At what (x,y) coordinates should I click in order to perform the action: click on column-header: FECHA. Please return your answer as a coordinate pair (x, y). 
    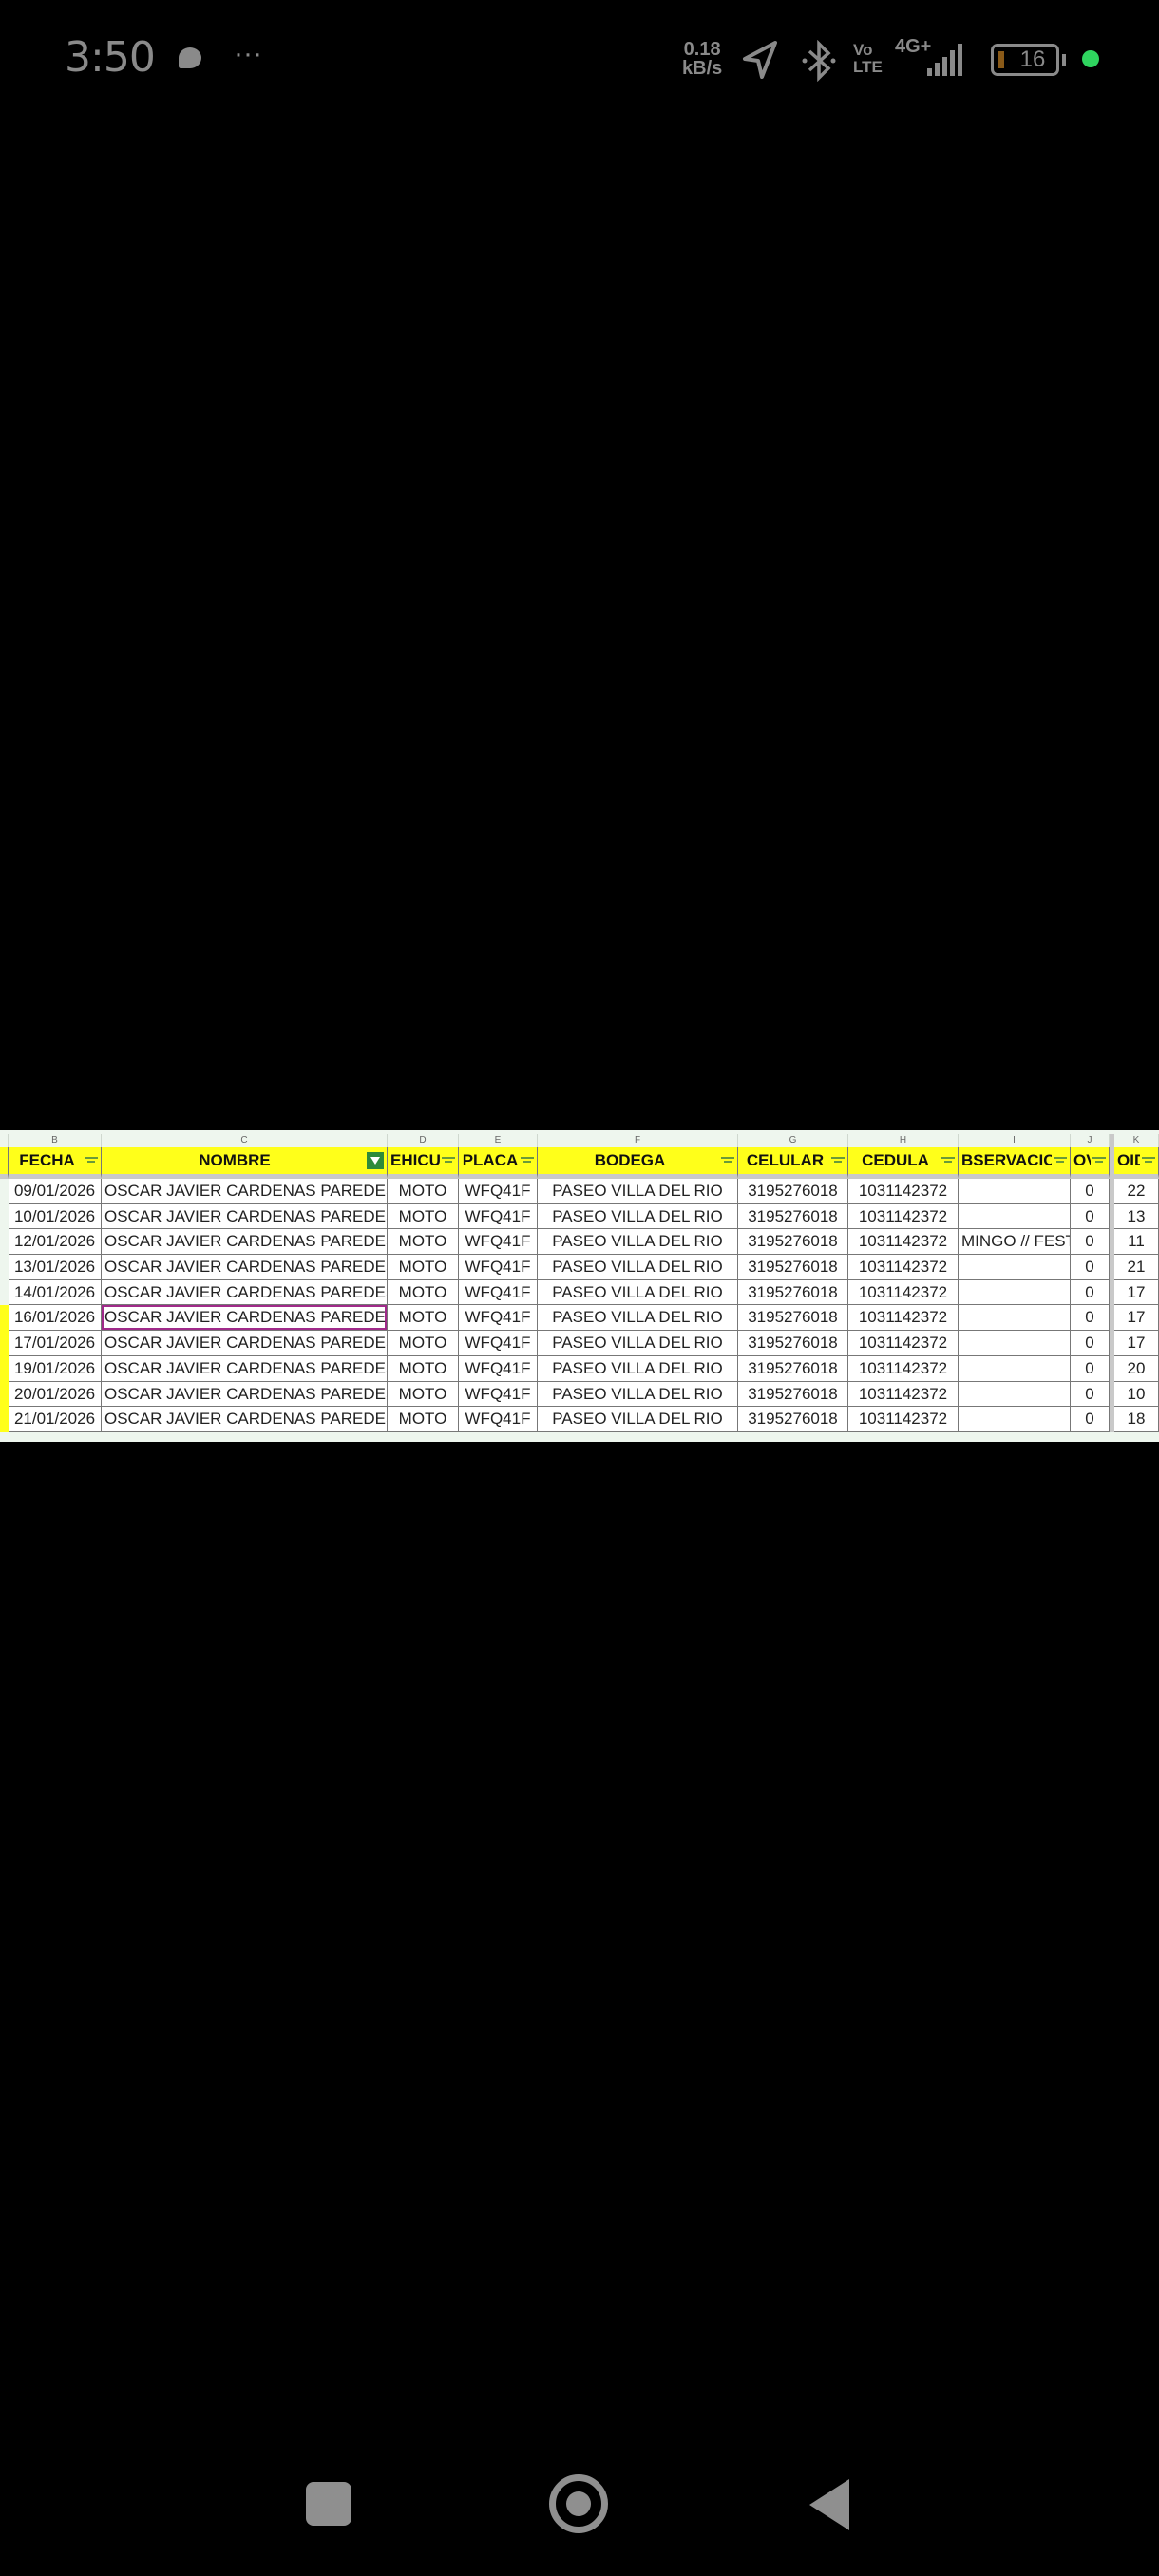
    Looking at the image, I should click on (55, 1163).